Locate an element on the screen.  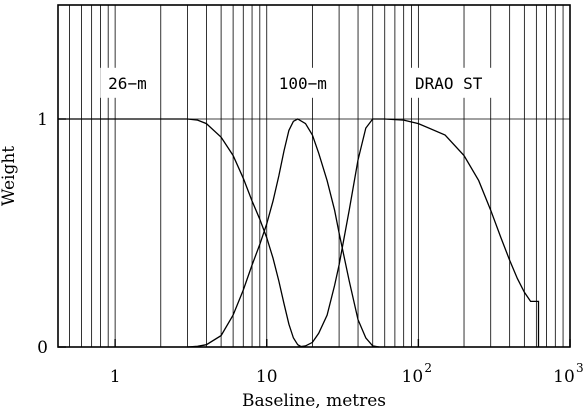
x-tick-exponent: 3 is located at coordinates (580, 368).